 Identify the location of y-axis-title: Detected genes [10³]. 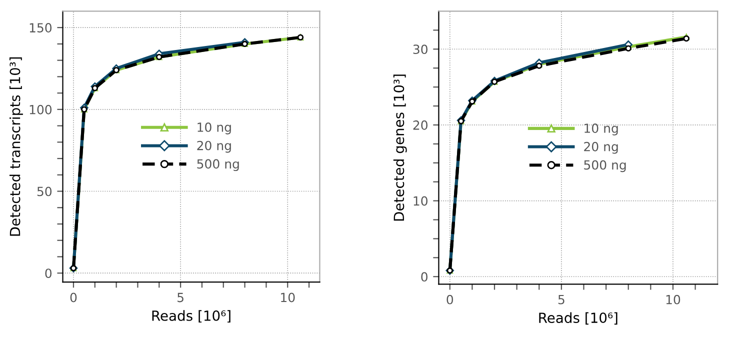
(400, 147).